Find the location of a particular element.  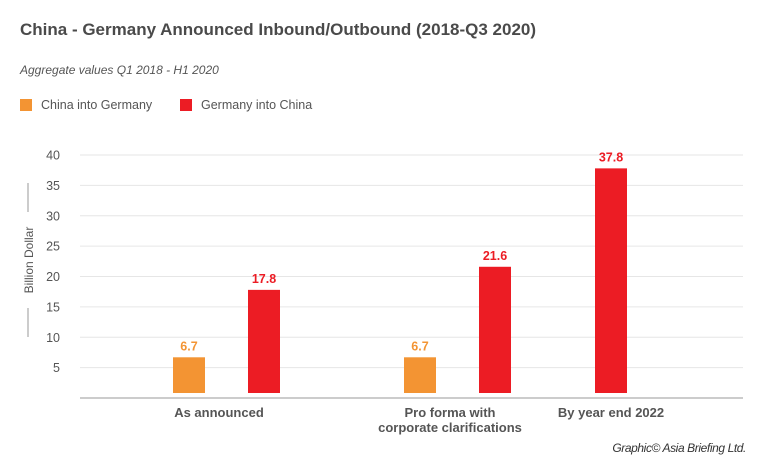

y-tick-label: 20 is located at coordinates (53, 277).